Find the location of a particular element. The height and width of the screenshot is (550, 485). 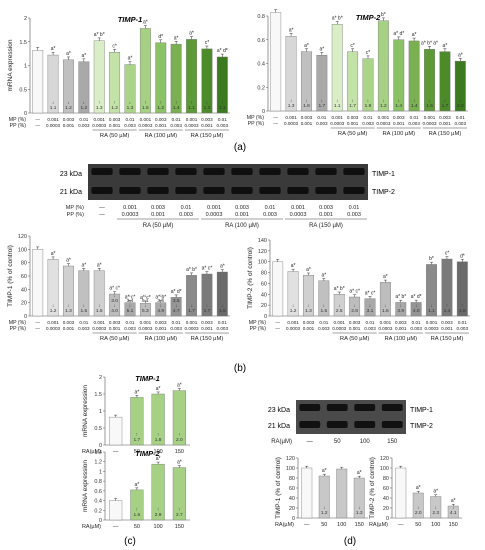

significance-label: b* is located at coordinates (383, 15).